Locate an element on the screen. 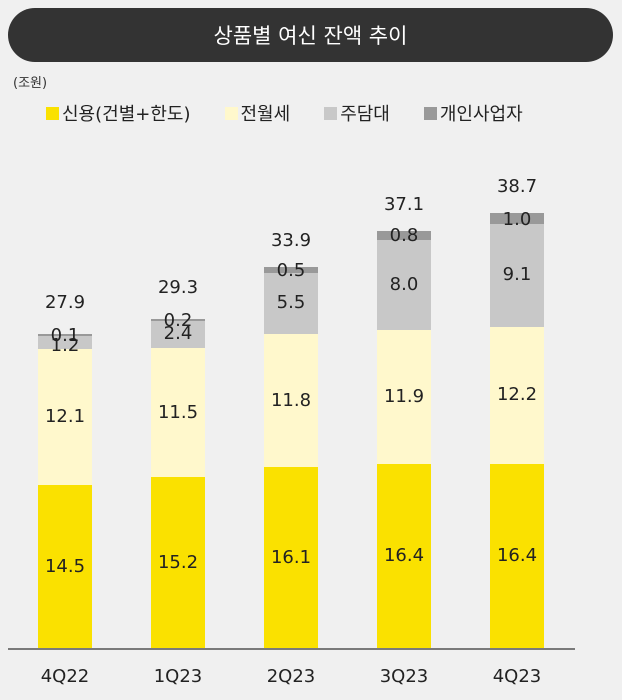  bar-value-label: 12.2 is located at coordinates (517, 395).